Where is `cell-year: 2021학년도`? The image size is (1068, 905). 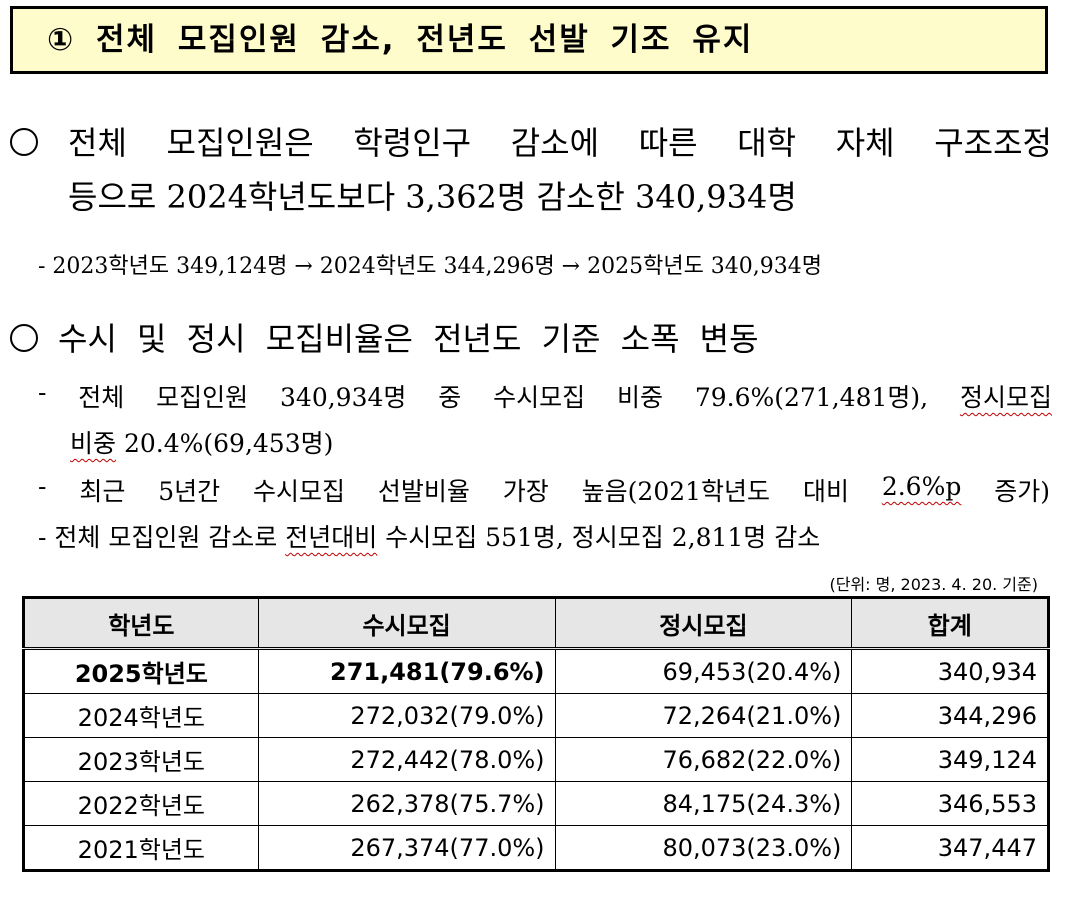 cell-year: 2021학년도 is located at coordinates (141, 848).